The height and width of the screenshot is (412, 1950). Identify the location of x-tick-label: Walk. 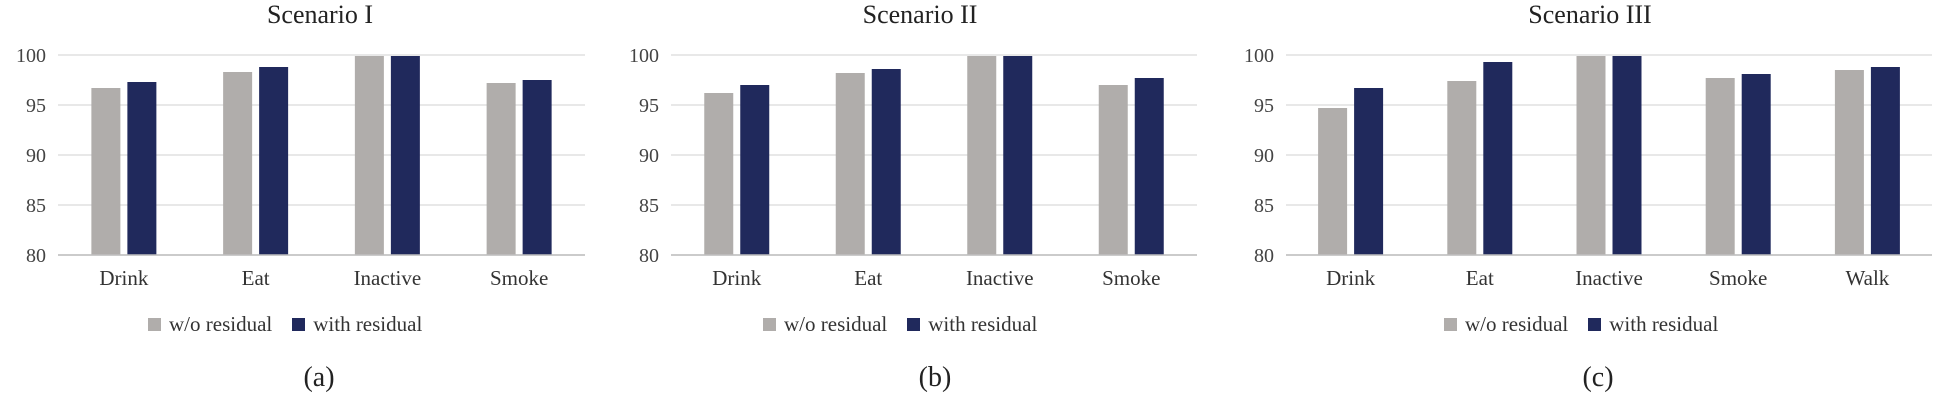
(1868, 278).